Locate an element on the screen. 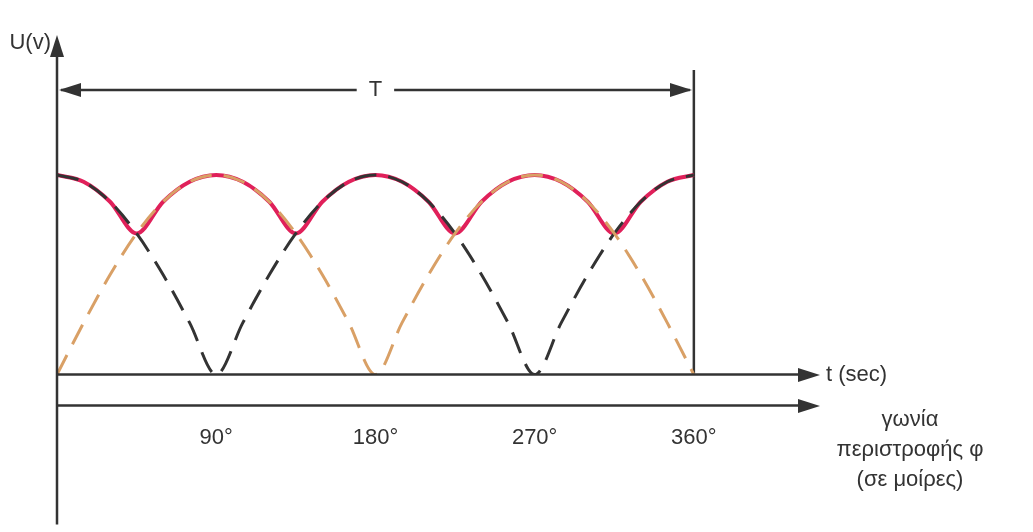 This screenshot has width=1033, height=532. x-tick-label: 360° is located at coordinates (694, 436).